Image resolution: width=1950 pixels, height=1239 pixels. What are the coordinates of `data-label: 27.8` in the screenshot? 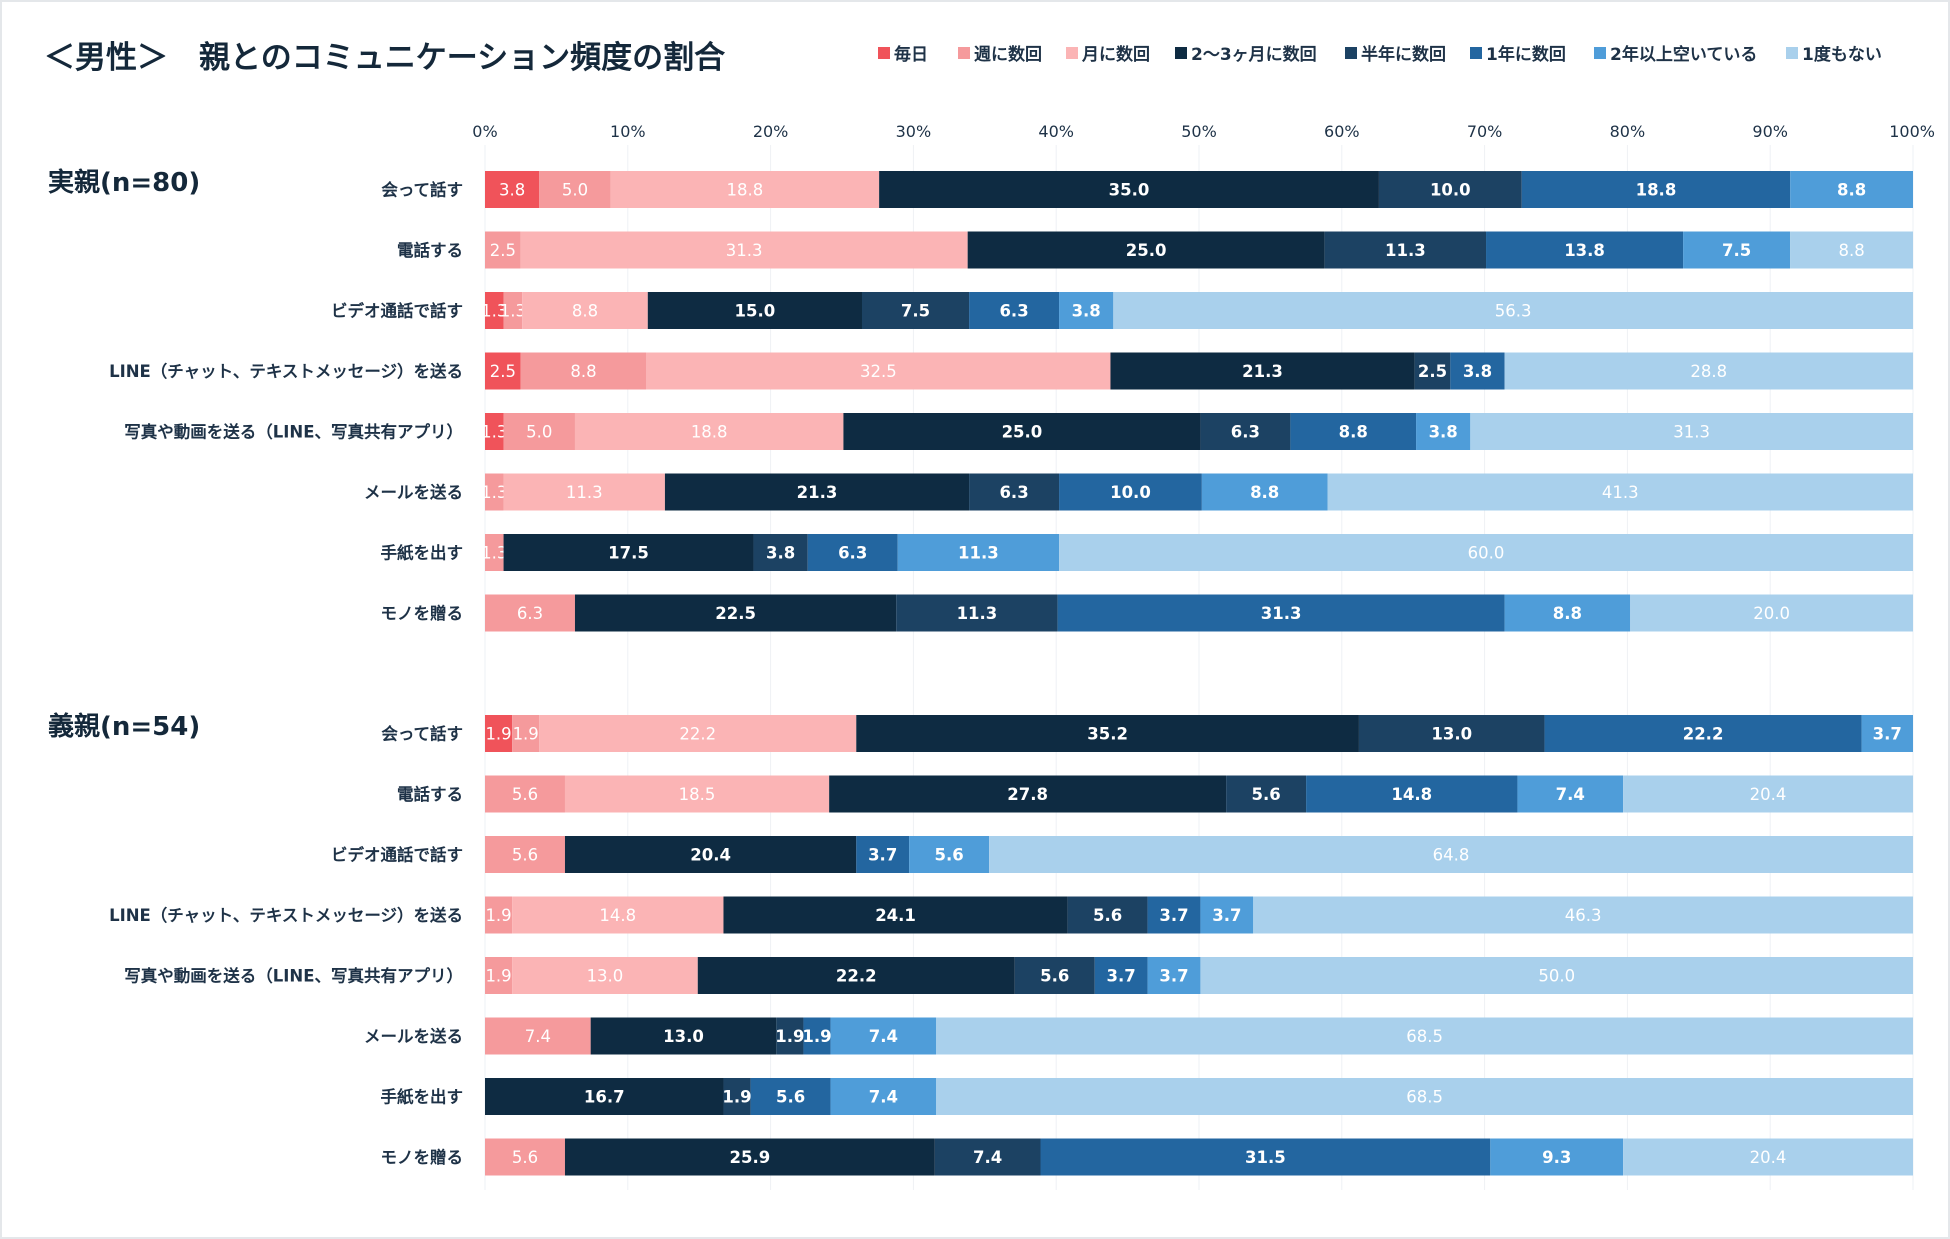 It's located at (1027, 794).